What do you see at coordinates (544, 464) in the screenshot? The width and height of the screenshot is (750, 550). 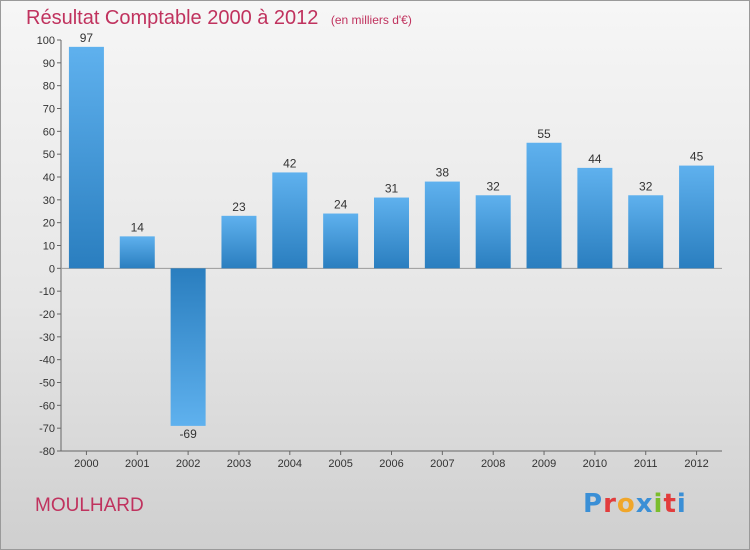 I see `x-tick-label: 2009` at bounding box center [544, 464].